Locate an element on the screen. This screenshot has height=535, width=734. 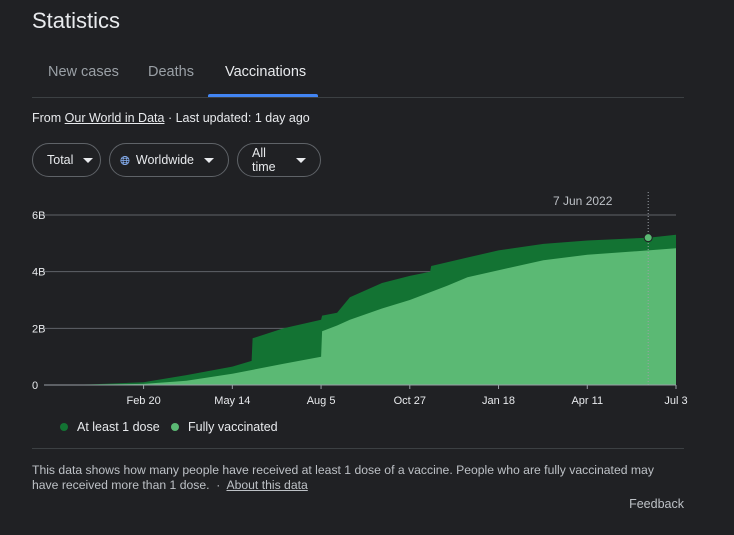
period-dropdown-label: All time is located at coordinates (264, 160).